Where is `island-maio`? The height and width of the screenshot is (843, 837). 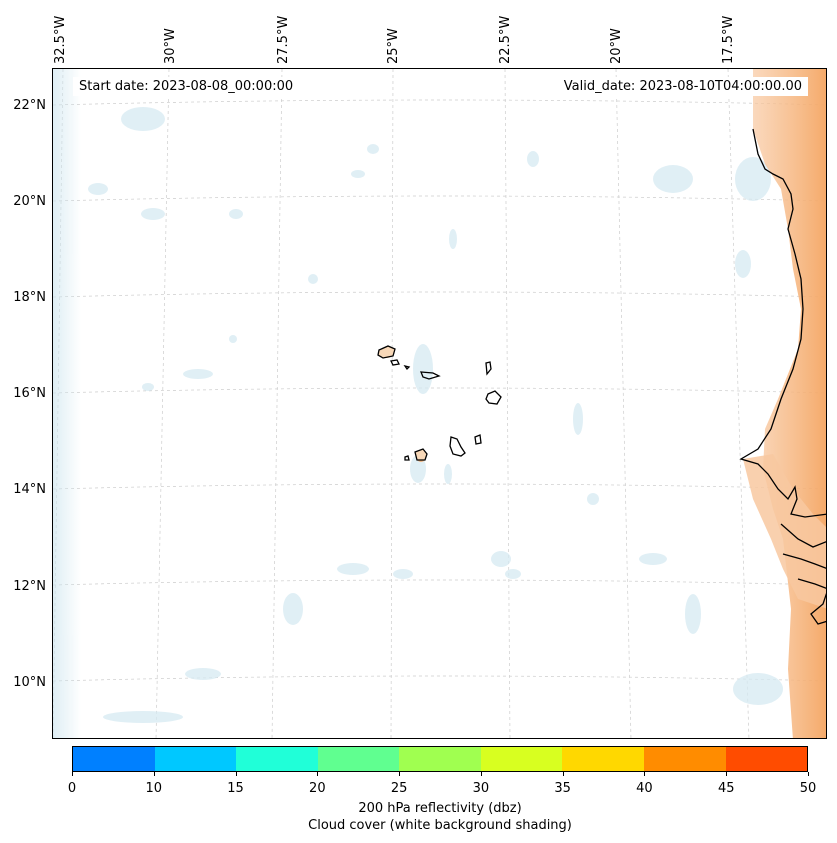 island-maio is located at coordinates (478, 439).